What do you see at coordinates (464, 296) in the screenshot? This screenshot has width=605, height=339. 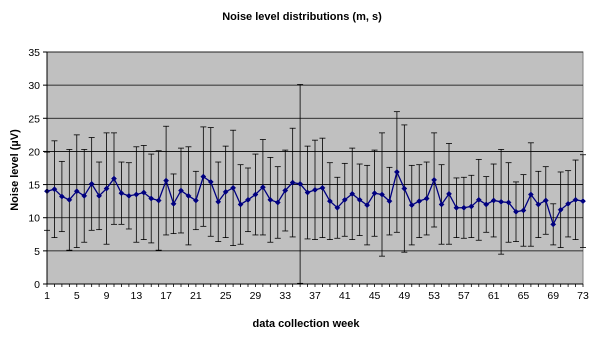 I see `x-tick-label-14: 57` at bounding box center [464, 296].